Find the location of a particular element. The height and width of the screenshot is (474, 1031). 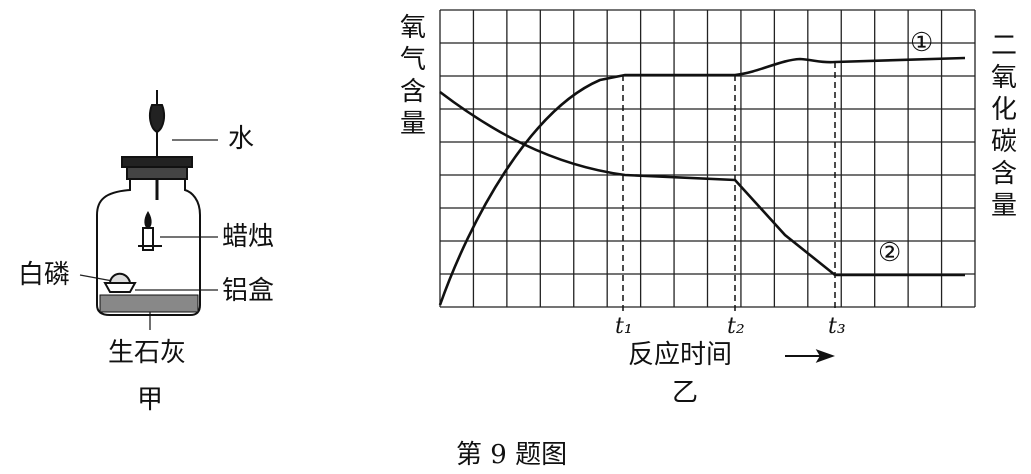

label-aluminum-box: 铝盒 is located at coordinates (248, 291).